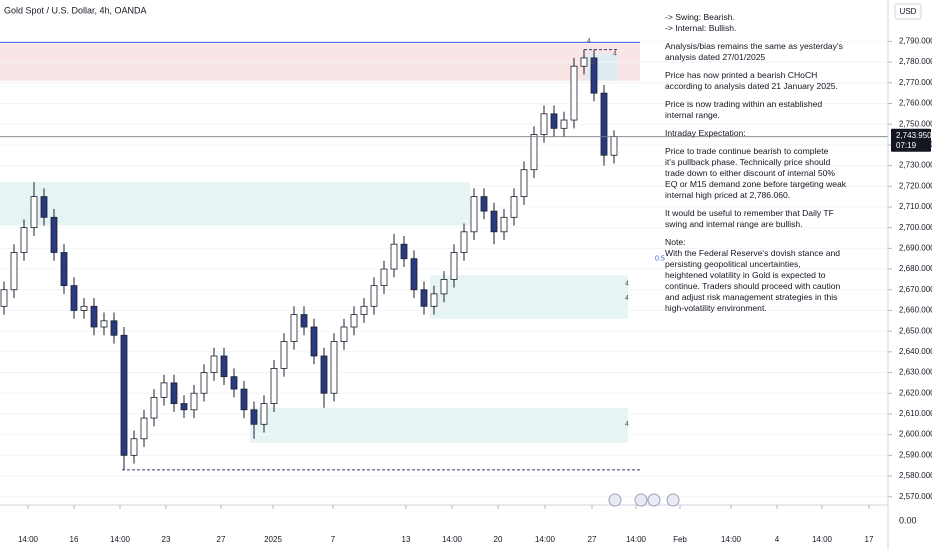  What do you see at coordinates (741, 75) in the screenshot?
I see `note-line: Price has now printed a bearish CHoCH` at bounding box center [741, 75].